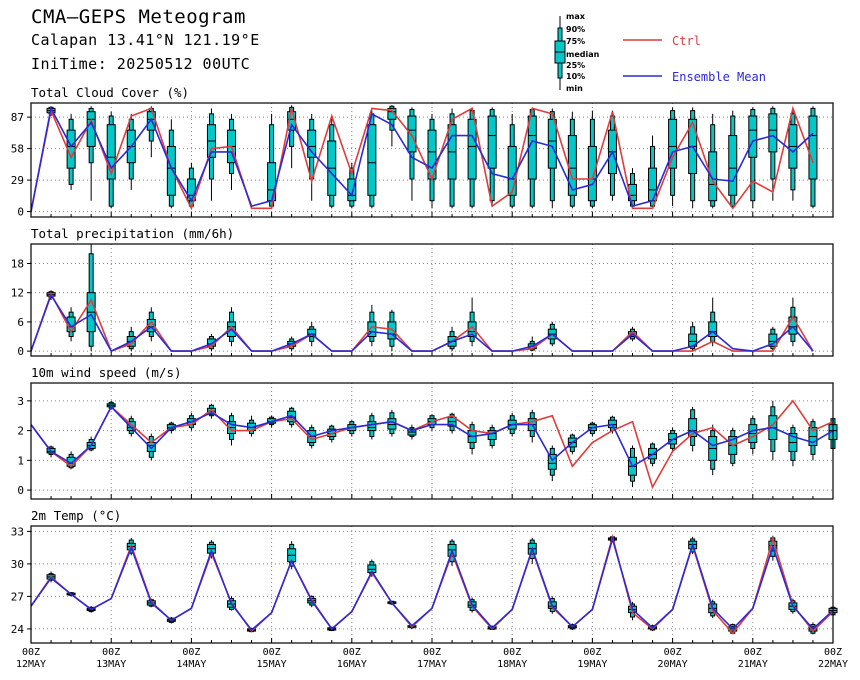 This screenshot has height=680, width=860. I want to click on y-tick-label: 30, so click(17, 564).